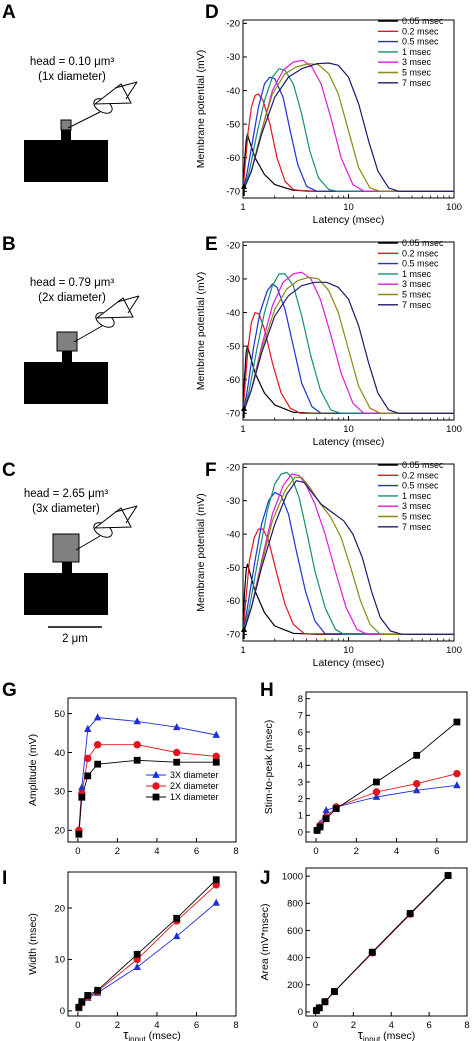 The width and height of the screenshot is (474, 1041). I want to click on y-tick-label: -40, so click(233, 313).